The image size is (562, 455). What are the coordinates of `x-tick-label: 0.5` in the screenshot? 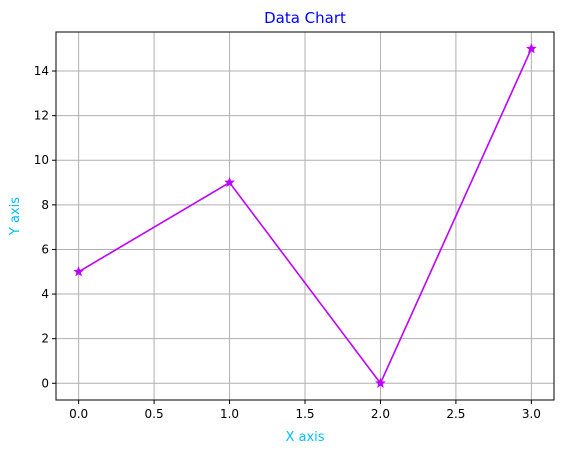 It's located at (154, 414).